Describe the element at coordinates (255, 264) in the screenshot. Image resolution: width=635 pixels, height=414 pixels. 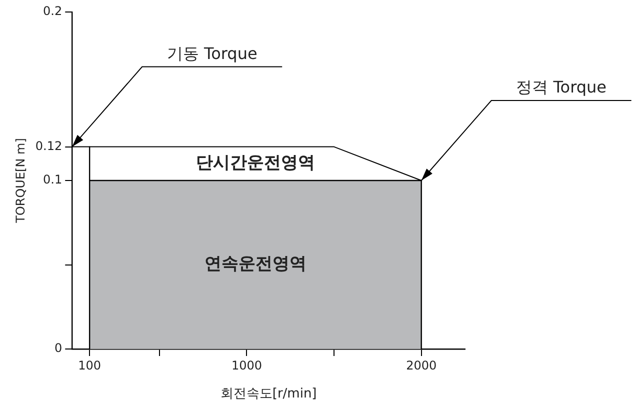
I see `annotation: 연속운전영역` at that location.